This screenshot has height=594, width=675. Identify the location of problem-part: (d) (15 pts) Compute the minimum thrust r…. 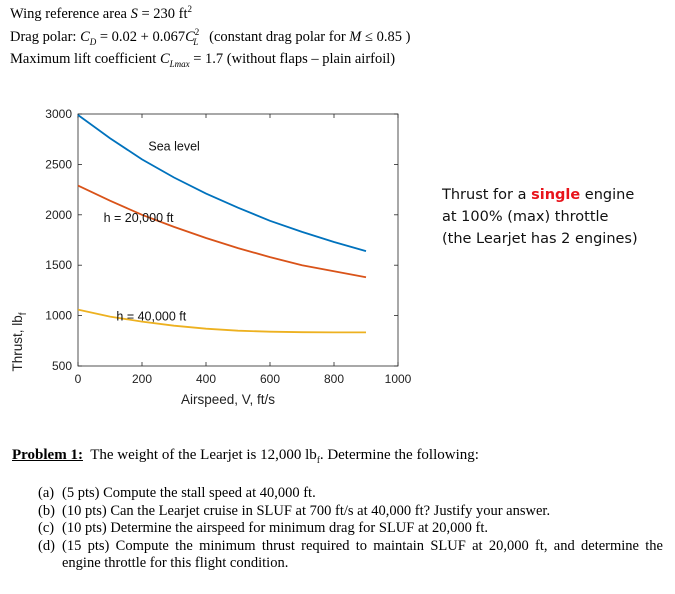
(350, 555).